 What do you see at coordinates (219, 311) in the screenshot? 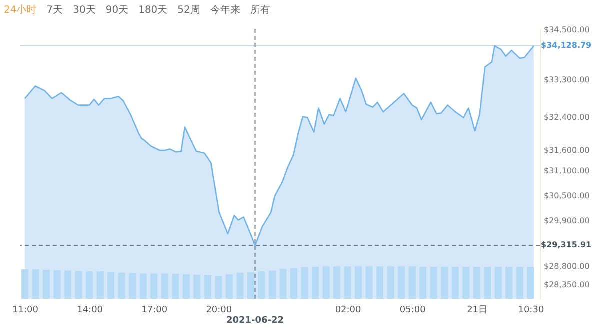
I see `x-tick-label: 20:00` at bounding box center [219, 311].